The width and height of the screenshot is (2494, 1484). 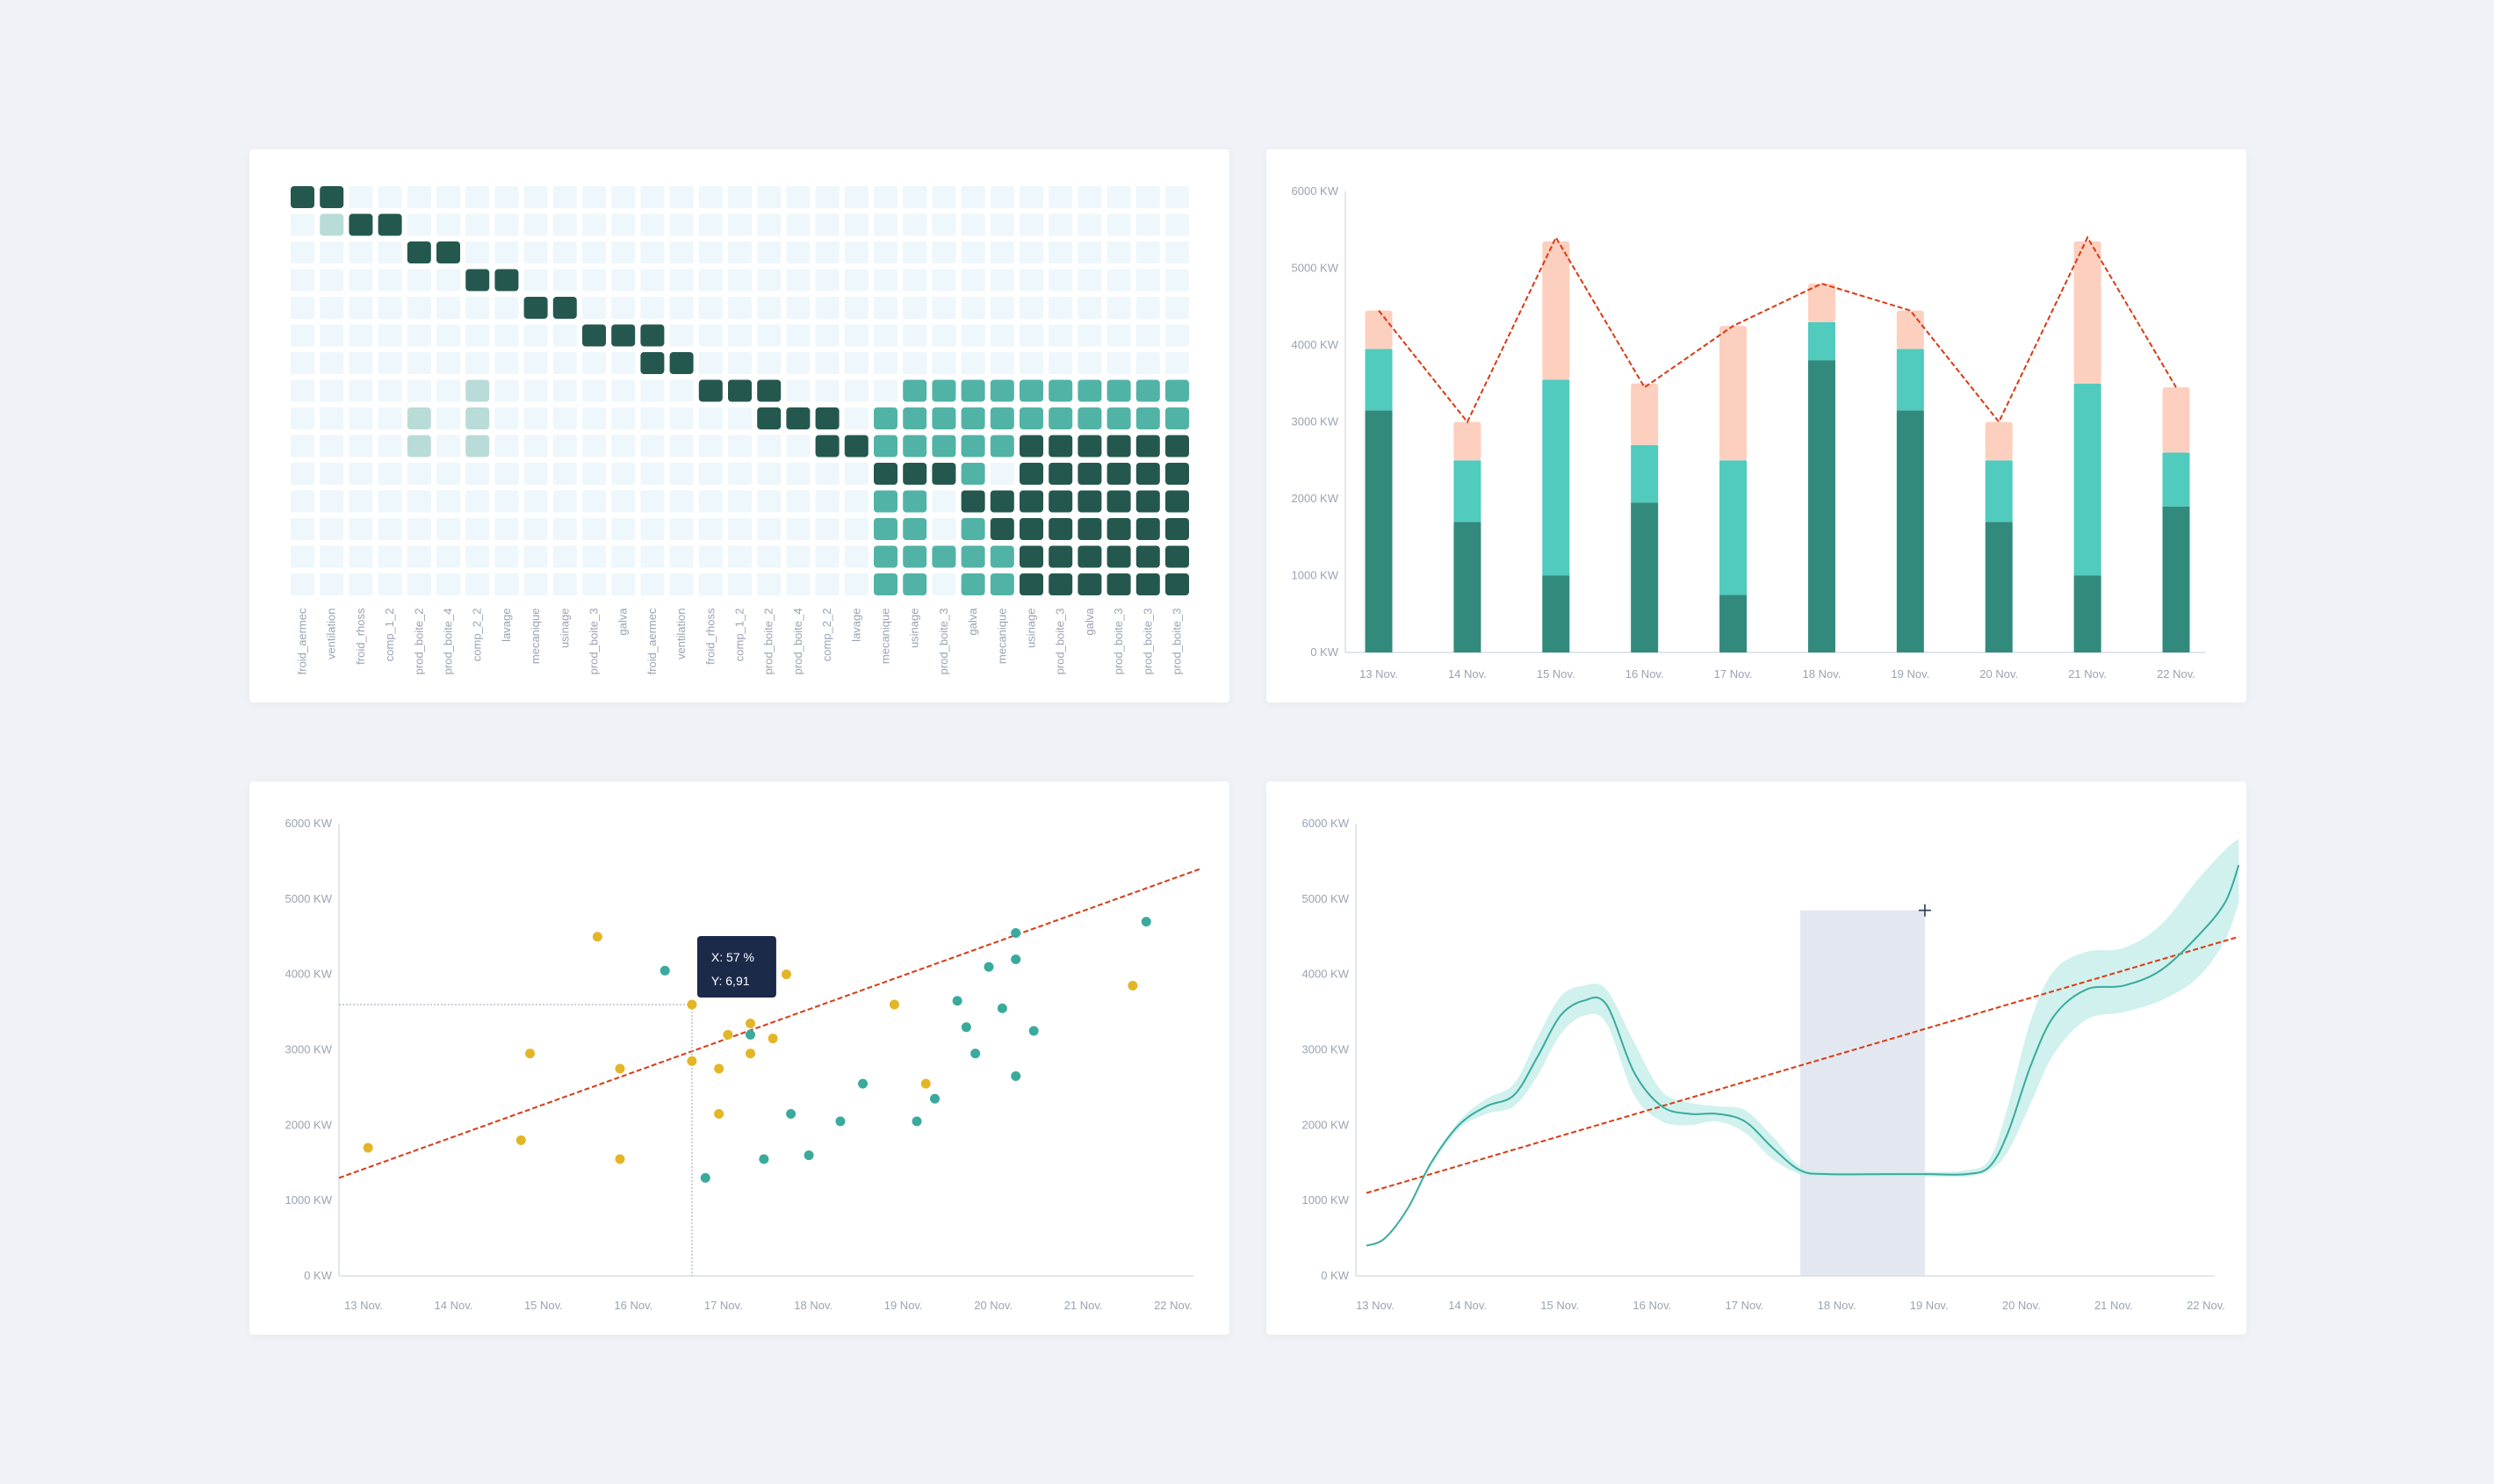 What do you see at coordinates (1910, 329) in the screenshot?
I see `bar-segment-top` at bounding box center [1910, 329].